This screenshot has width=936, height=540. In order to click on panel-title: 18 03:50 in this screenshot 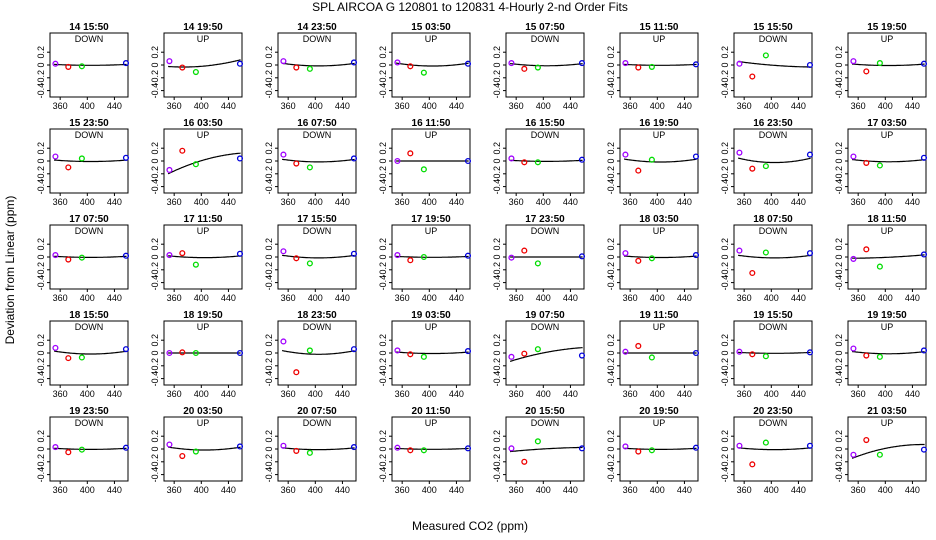, I will do `click(659, 219)`.